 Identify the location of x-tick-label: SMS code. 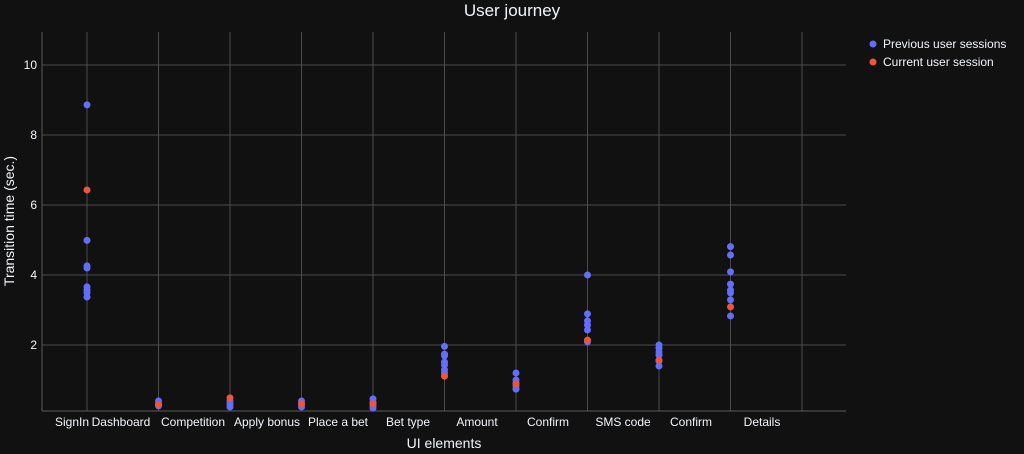
(623, 422).